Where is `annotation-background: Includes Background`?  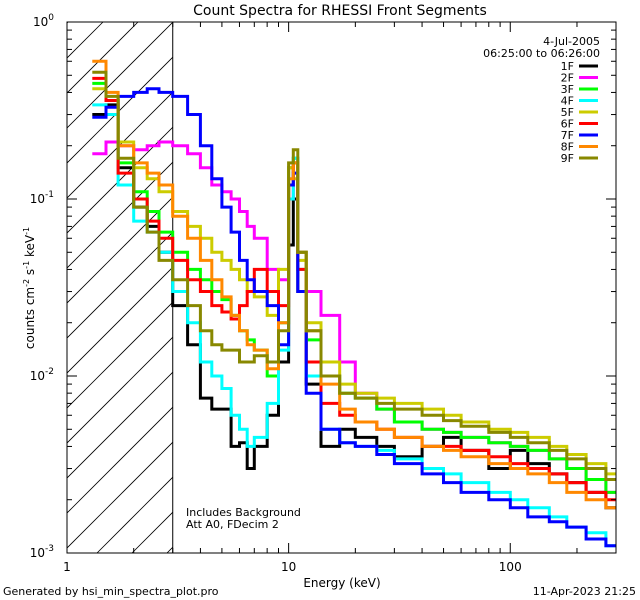
annotation-background: Includes Background is located at coordinates (243, 512).